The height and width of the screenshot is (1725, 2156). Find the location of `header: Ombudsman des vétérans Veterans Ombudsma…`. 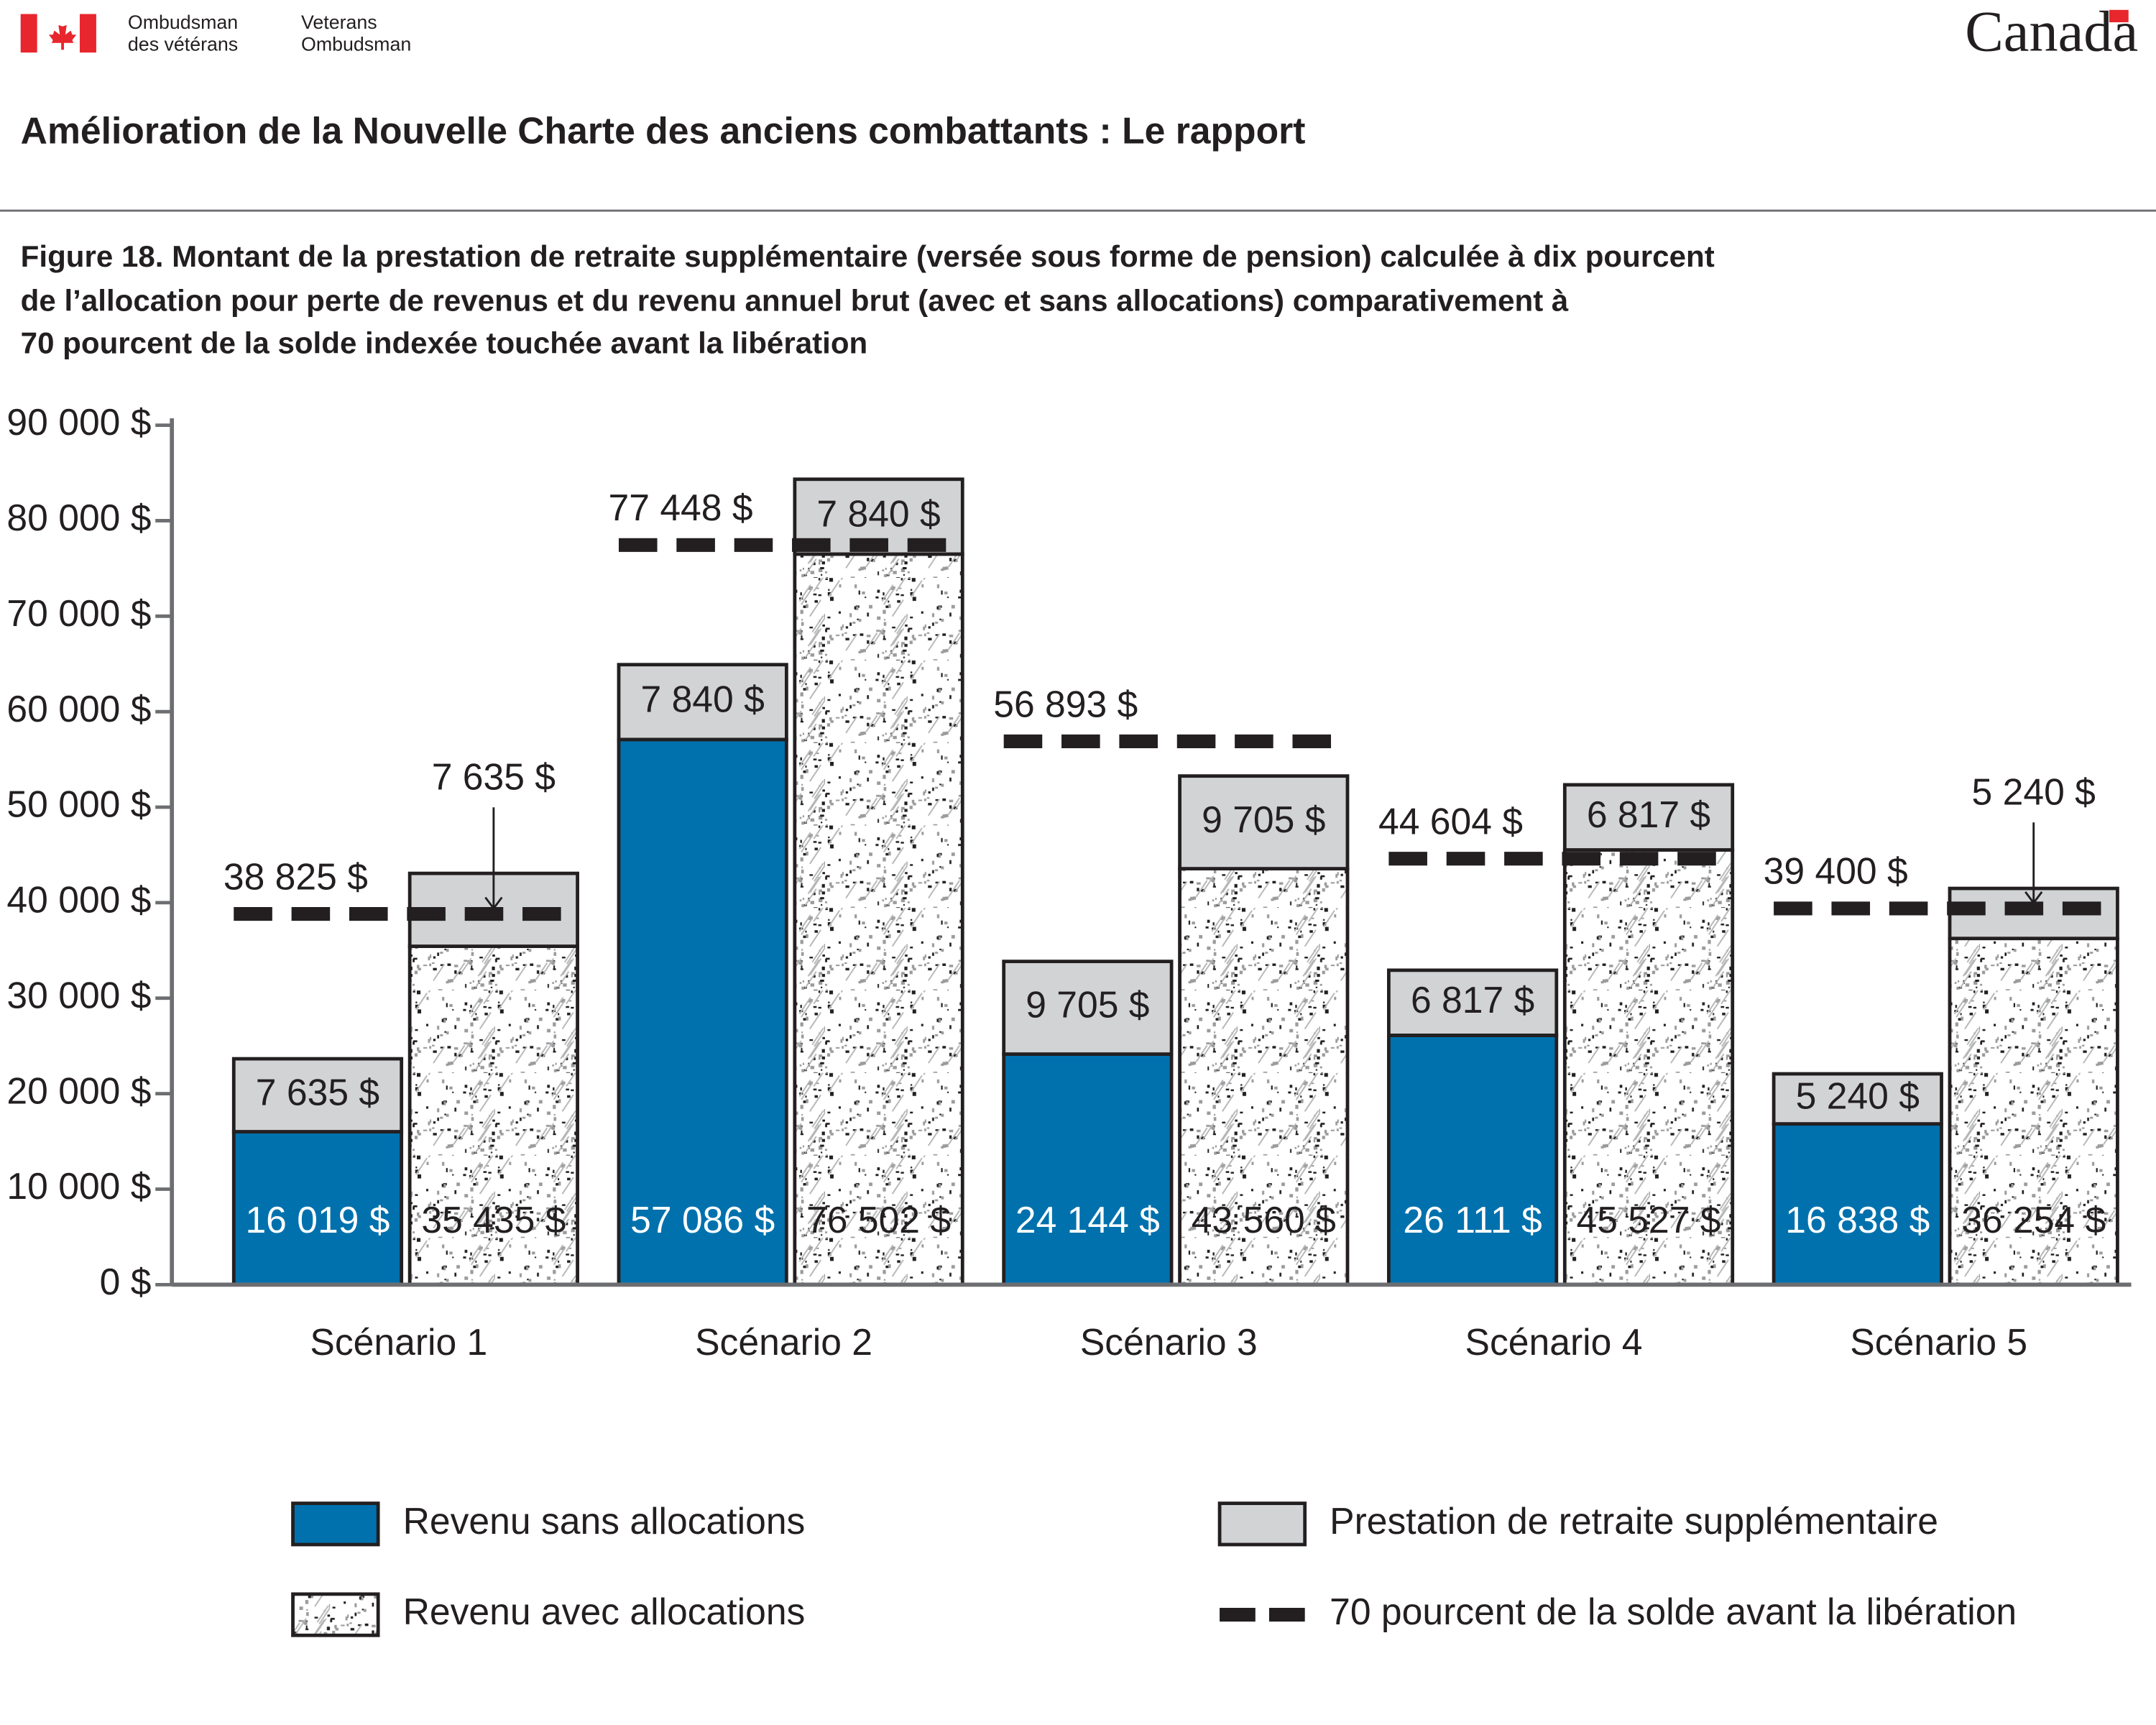

header: Ombudsman des vétérans Veterans Ombudsma… is located at coordinates (1078, 106).